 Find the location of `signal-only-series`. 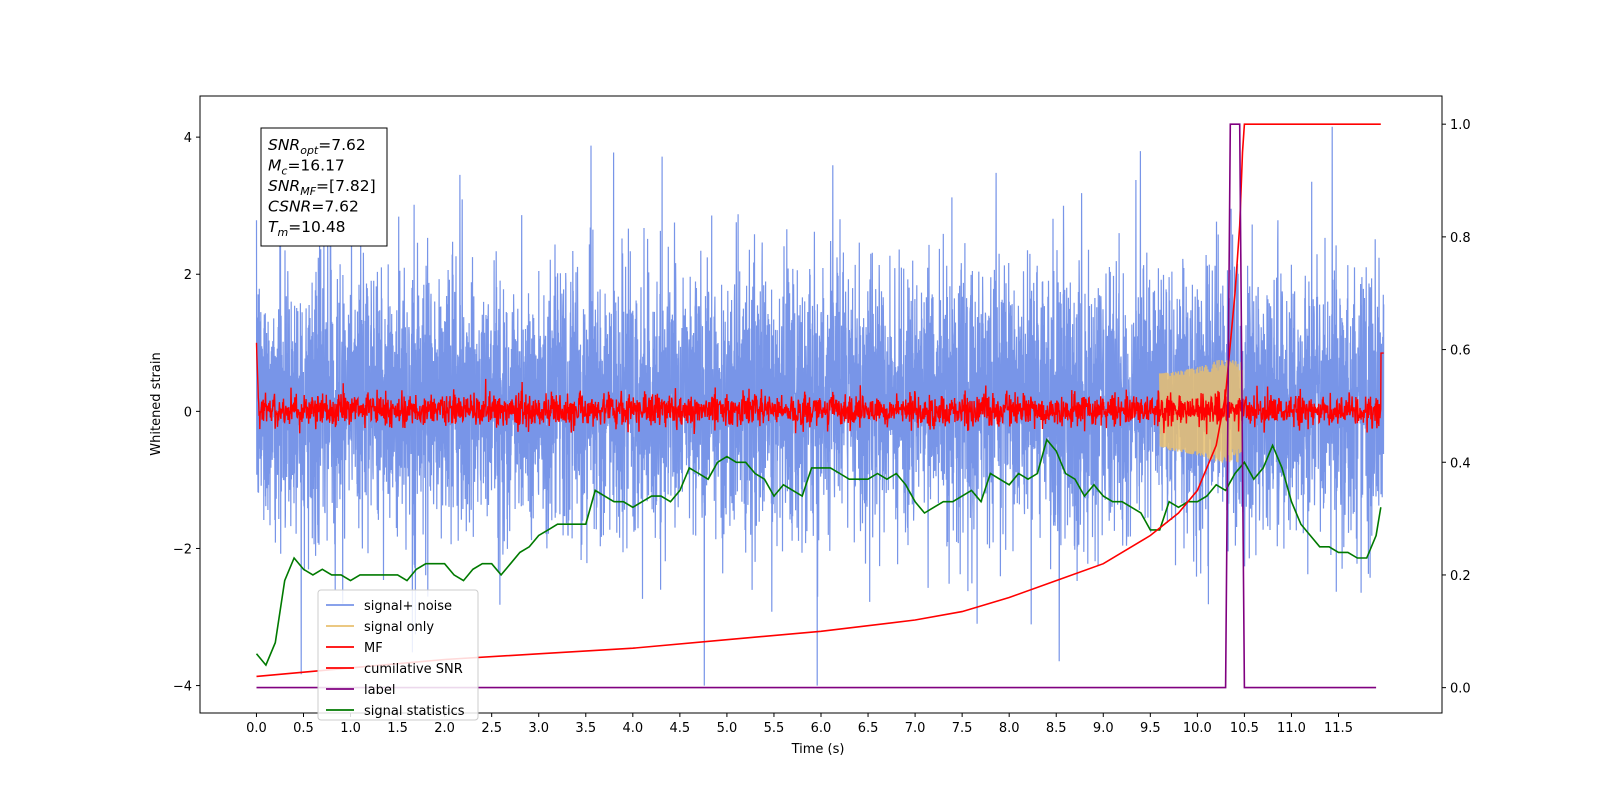

signal-only-series is located at coordinates (1201, 411).